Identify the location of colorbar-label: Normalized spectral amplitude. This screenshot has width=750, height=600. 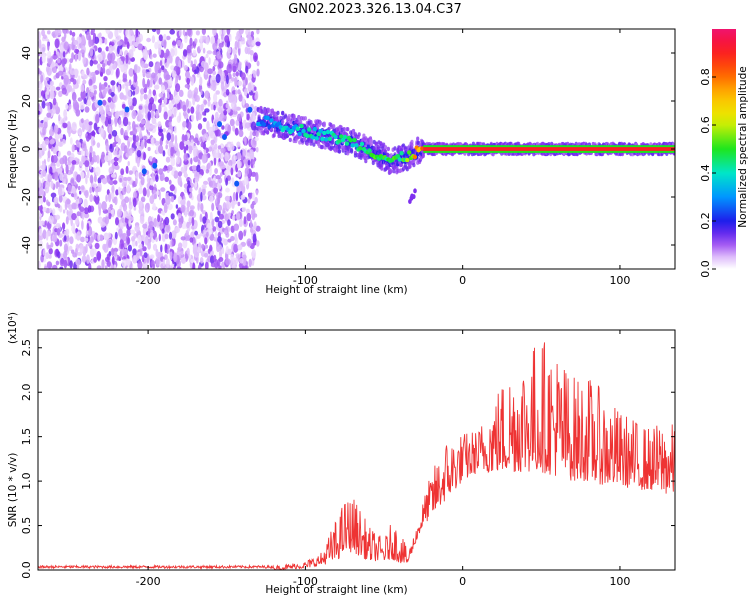
(743, 146).